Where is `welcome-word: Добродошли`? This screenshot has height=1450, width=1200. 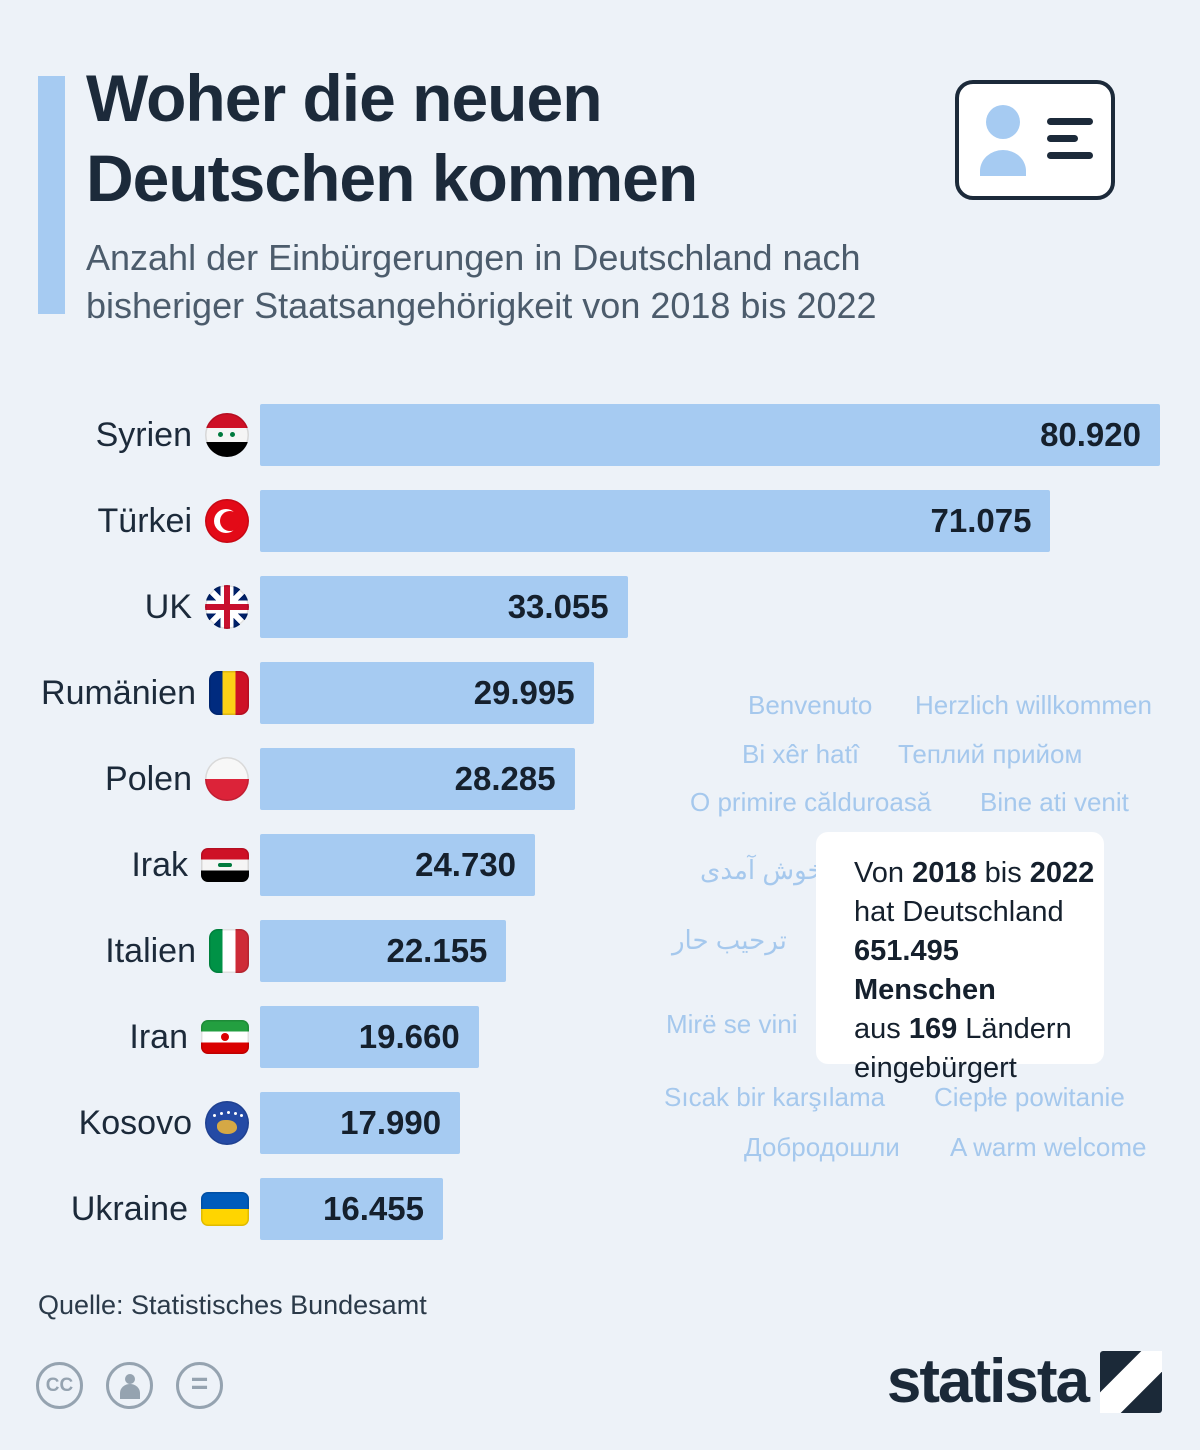 welcome-word: Добродошли is located at coordinates (822, 1147).